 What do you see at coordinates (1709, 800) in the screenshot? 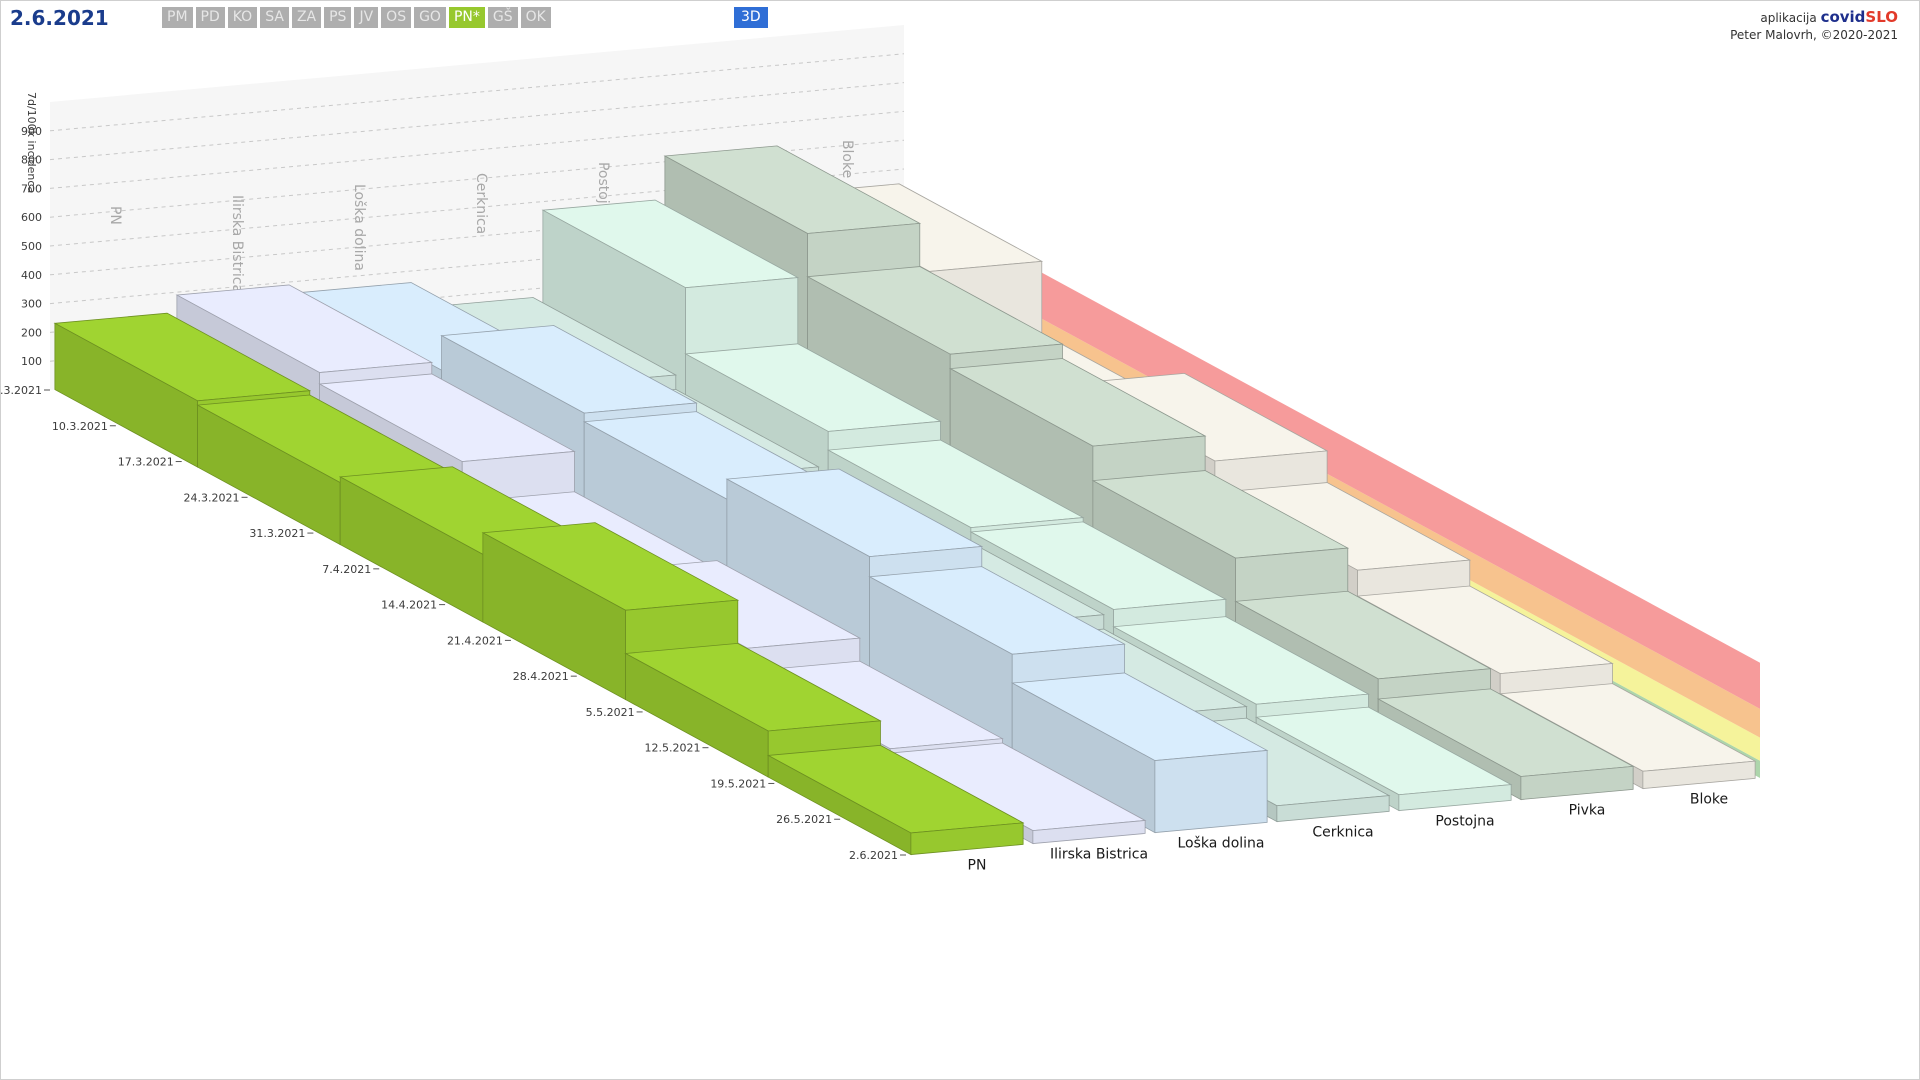
I see `series-label: Bloke` at bounding box center [1709, 800].